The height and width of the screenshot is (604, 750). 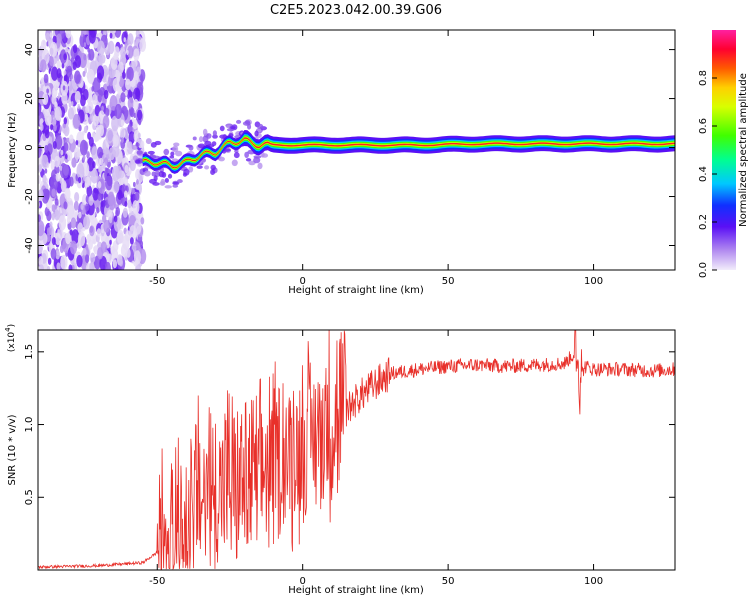 I want to click on spectrogram-x-axis-label: Height of straight line (km), so click(x=356, y=290).